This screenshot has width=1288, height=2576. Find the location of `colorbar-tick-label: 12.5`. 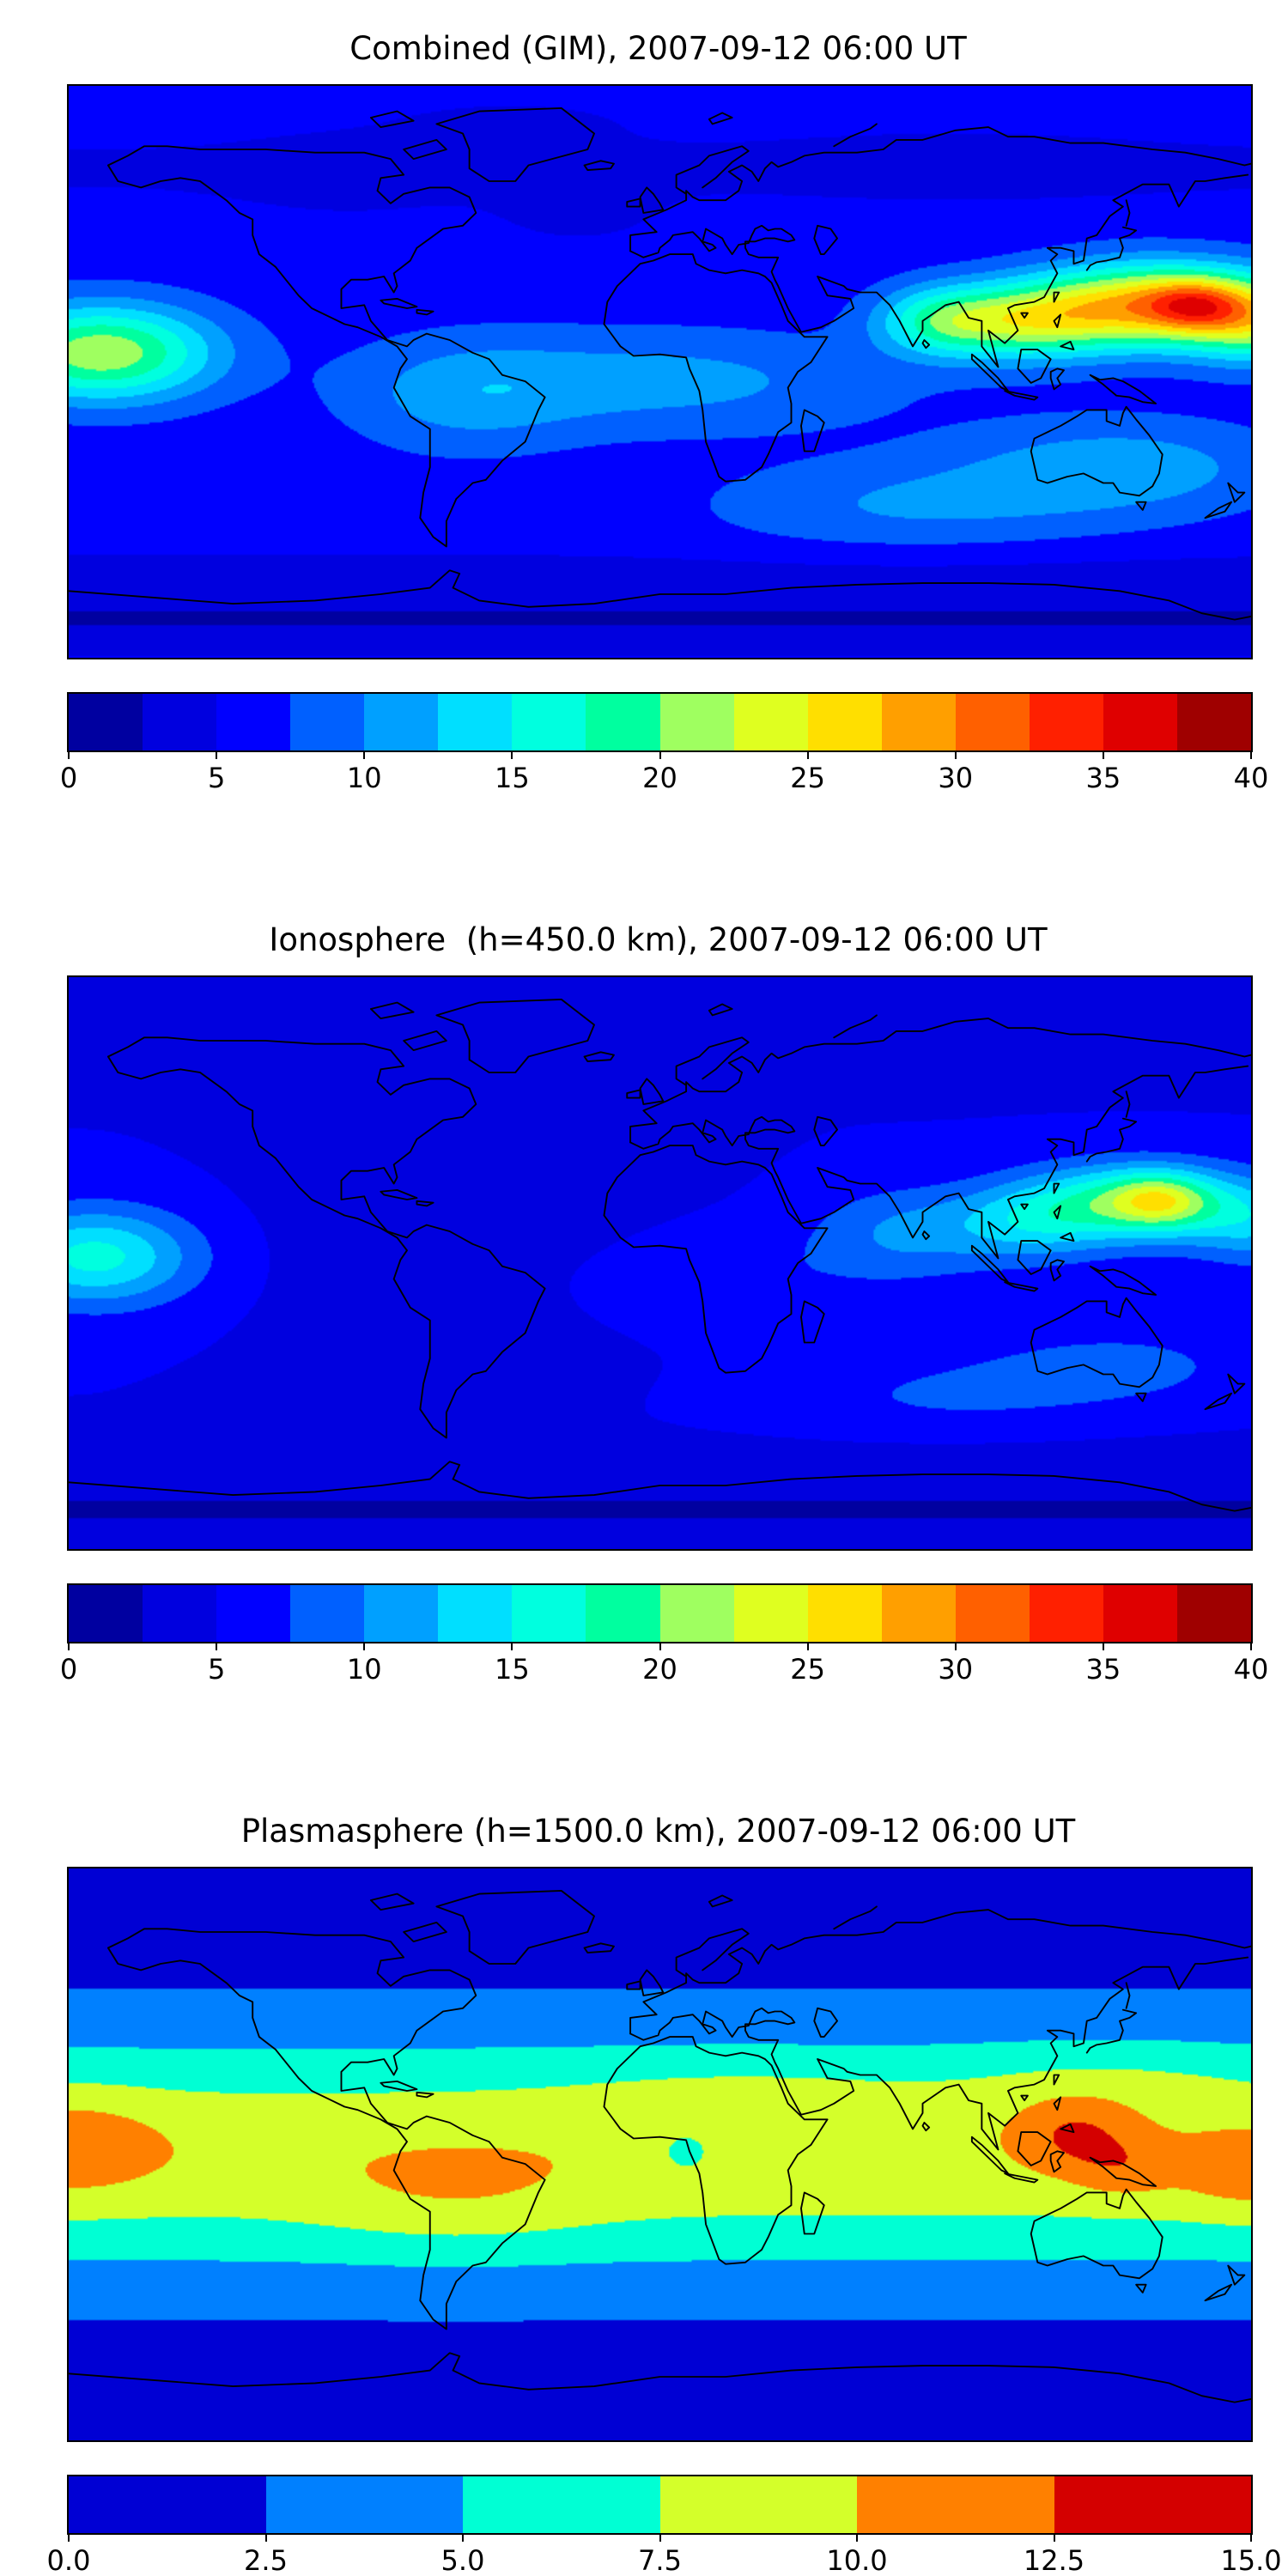

colorbar-tick-label: 12.5 is located at coordinates (1054, 2560).